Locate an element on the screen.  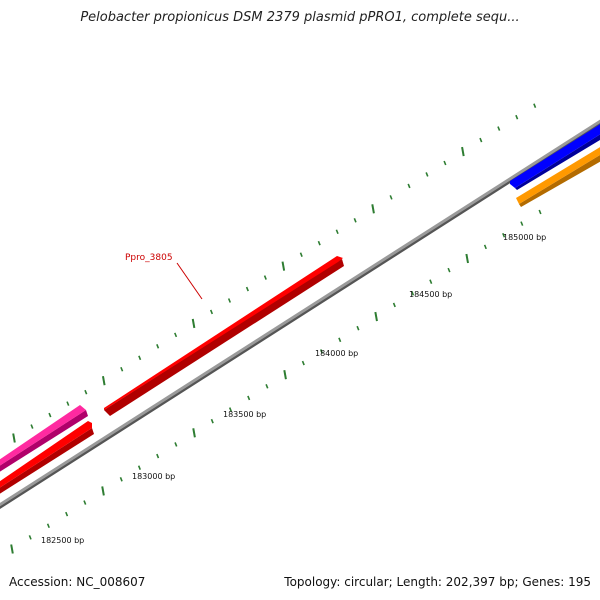
gene-red-left is located at coordinates (47, 460).